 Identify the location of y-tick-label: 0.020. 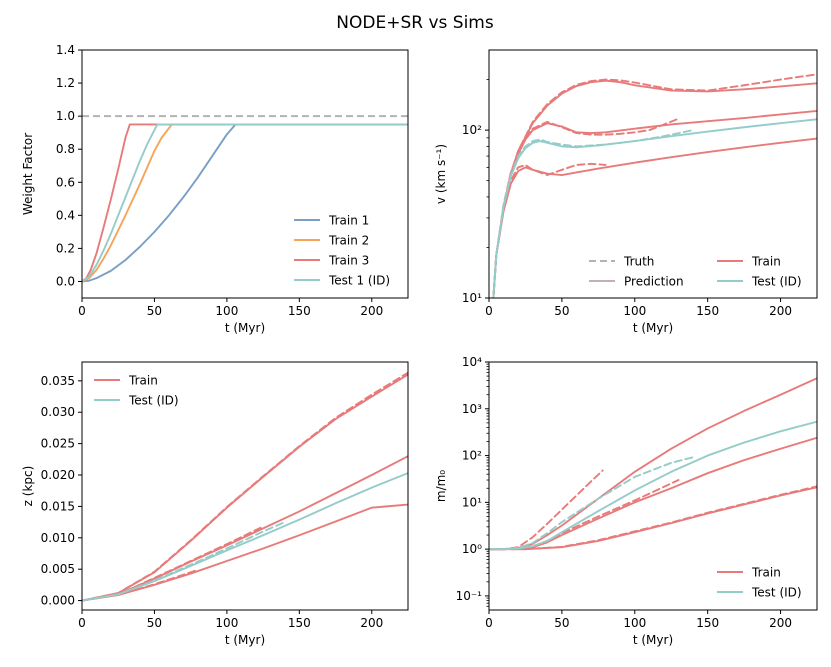
(58, 475).